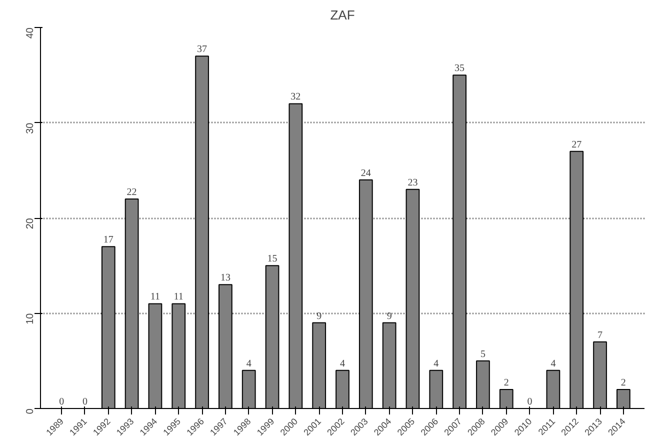 This screenshot has width=656, height=441. What do you see at coordinates (272, 259) in the screenshot?
I see `data-label: 15` at bounding box center [272, 259].